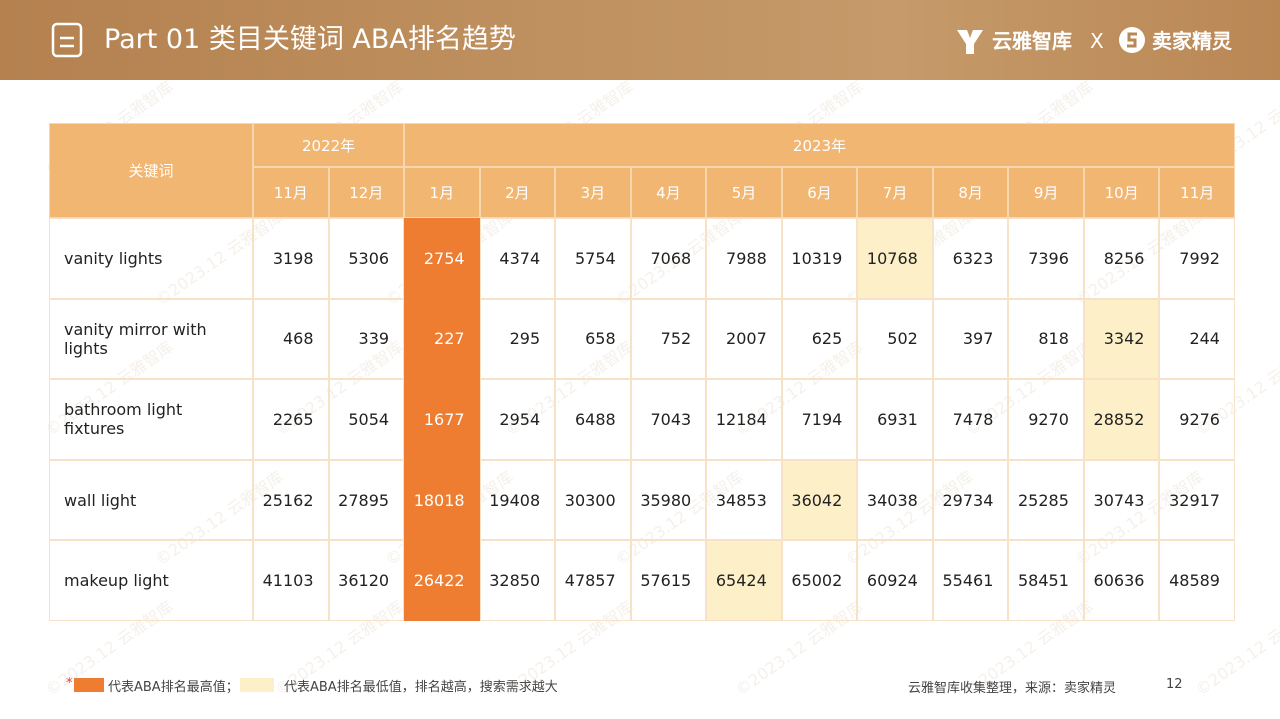  Describe the element at coordinates (970, 192) in the screenshot. I see `header-cell: 8月` at that location.